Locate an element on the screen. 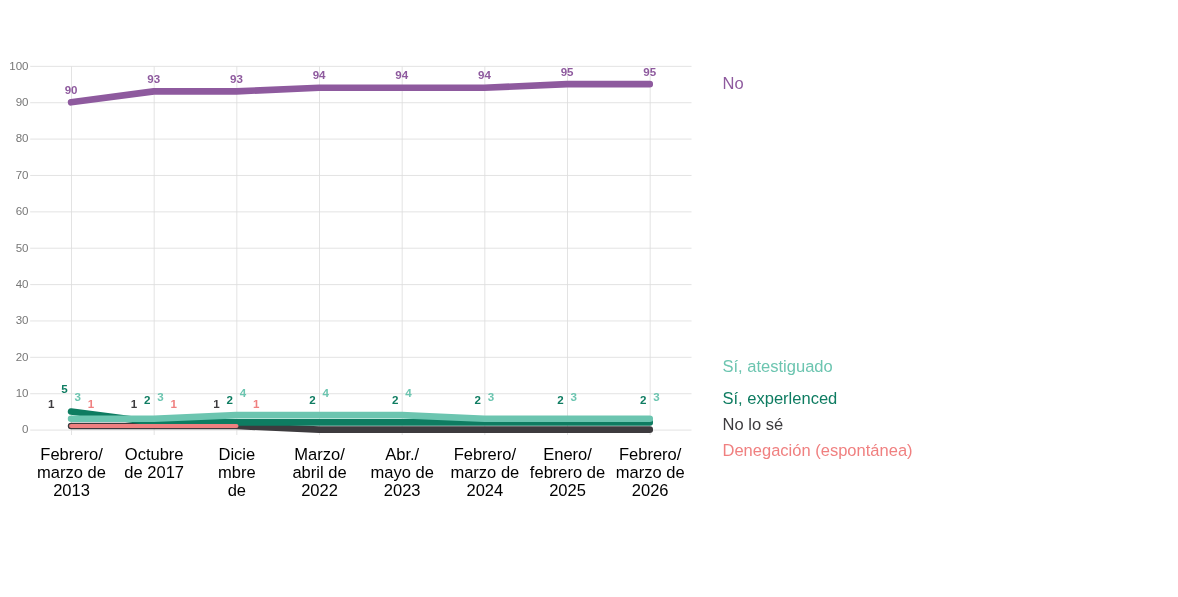 Image resolution: width=1178 pixels, height=597 pixels. y-tick-label: 80 is located at coordinates (22, 138).